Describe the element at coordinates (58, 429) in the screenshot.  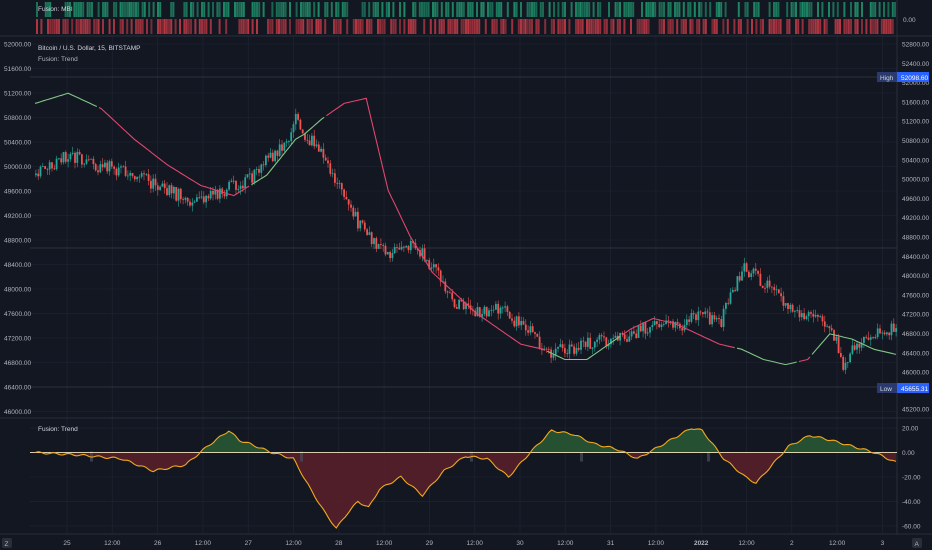
I see `oscillator-title: Fusion: Trend` at that location.